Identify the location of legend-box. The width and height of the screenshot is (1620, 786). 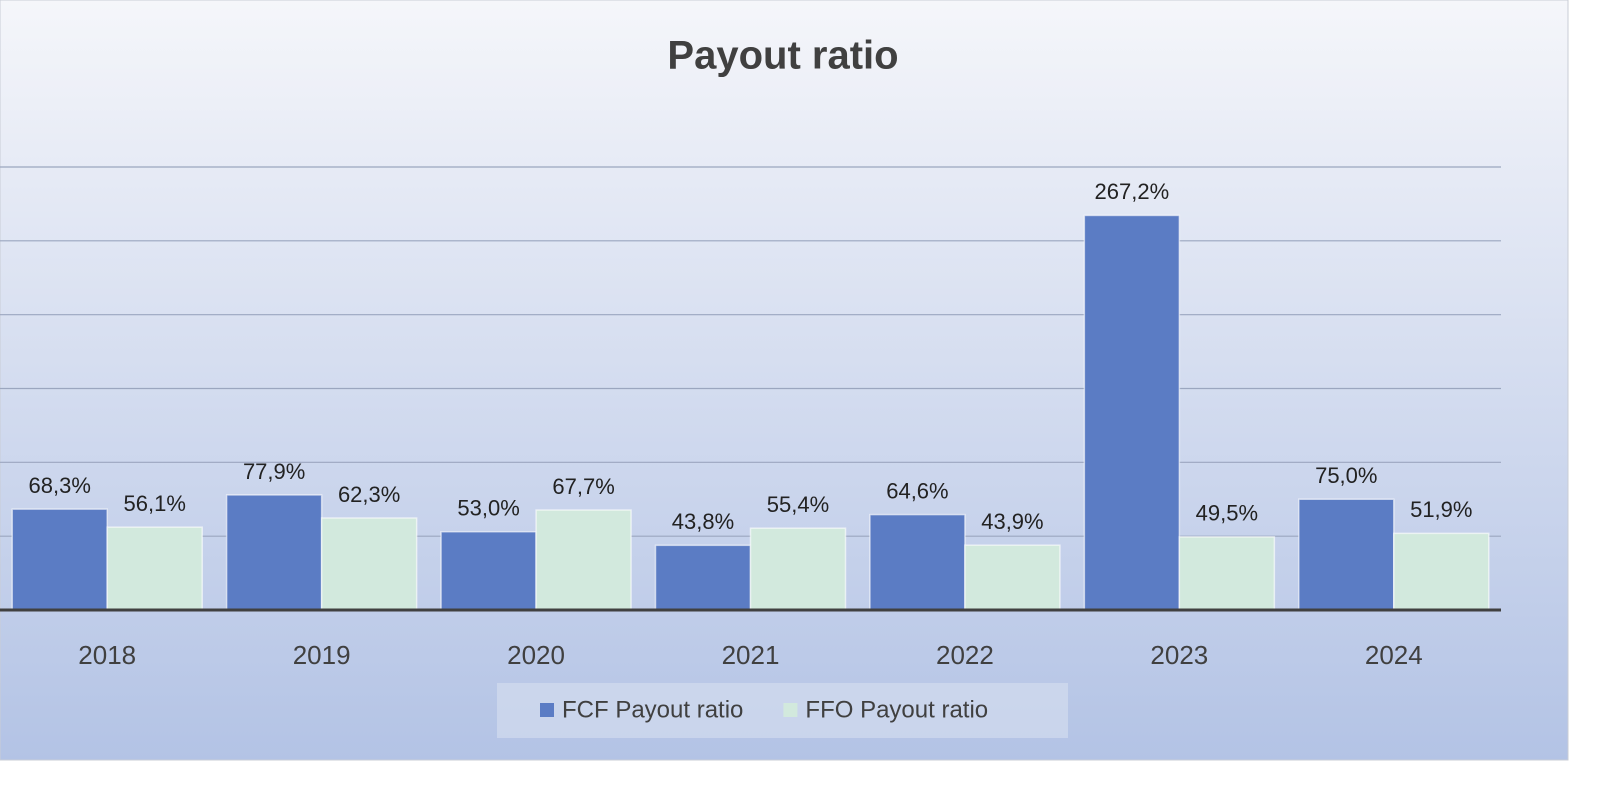
(782, 710).